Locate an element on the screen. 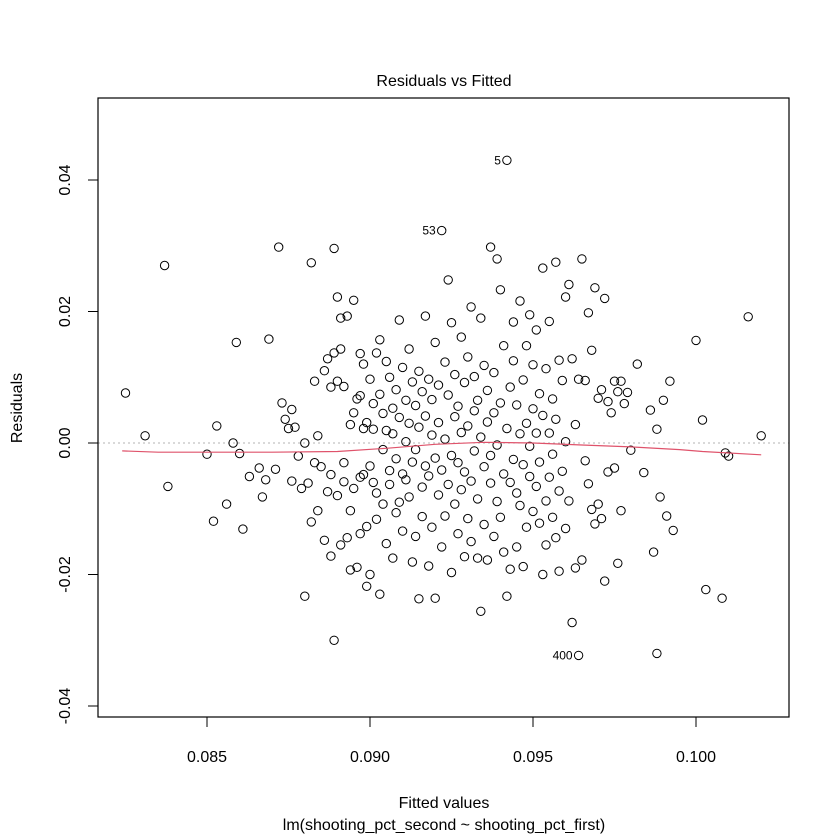 This screenshot has height=840, width=840. y-axis: -0.04 -0.02 0.00 0.02 0.04 is located at coordinates (77, 444).